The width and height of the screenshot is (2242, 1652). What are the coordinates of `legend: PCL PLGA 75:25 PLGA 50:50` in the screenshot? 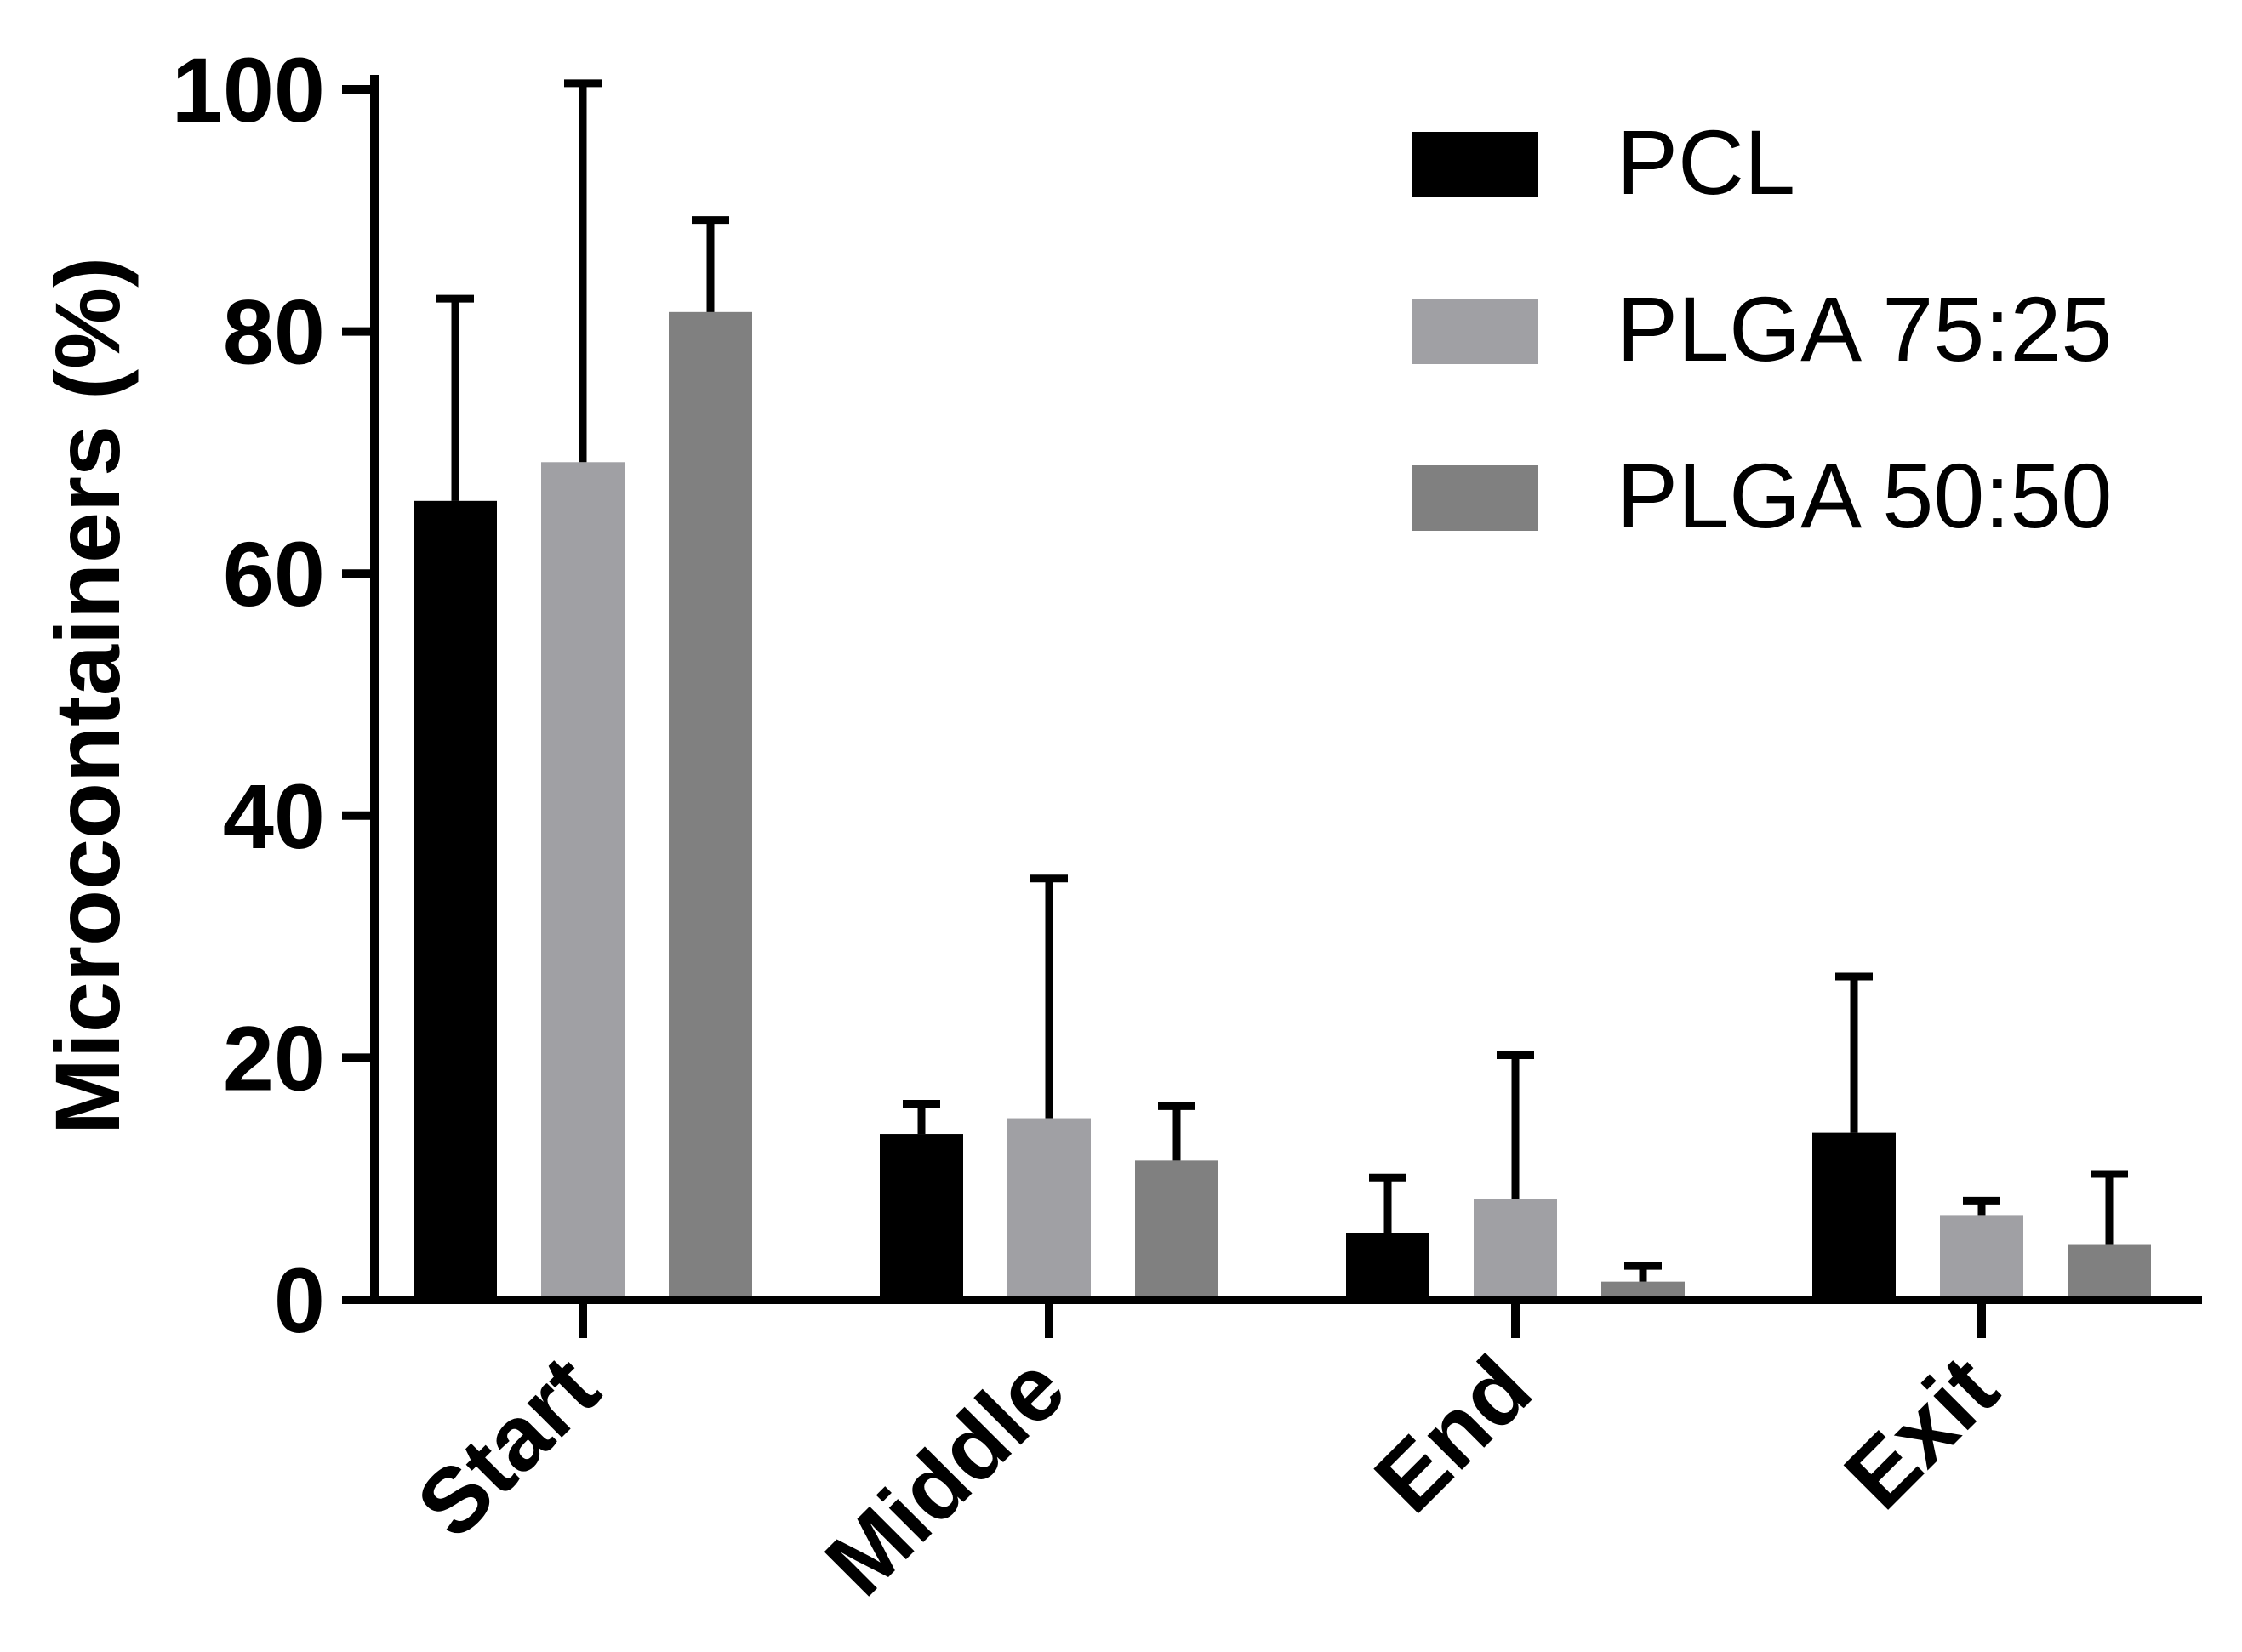 It's located at (1762, 329).